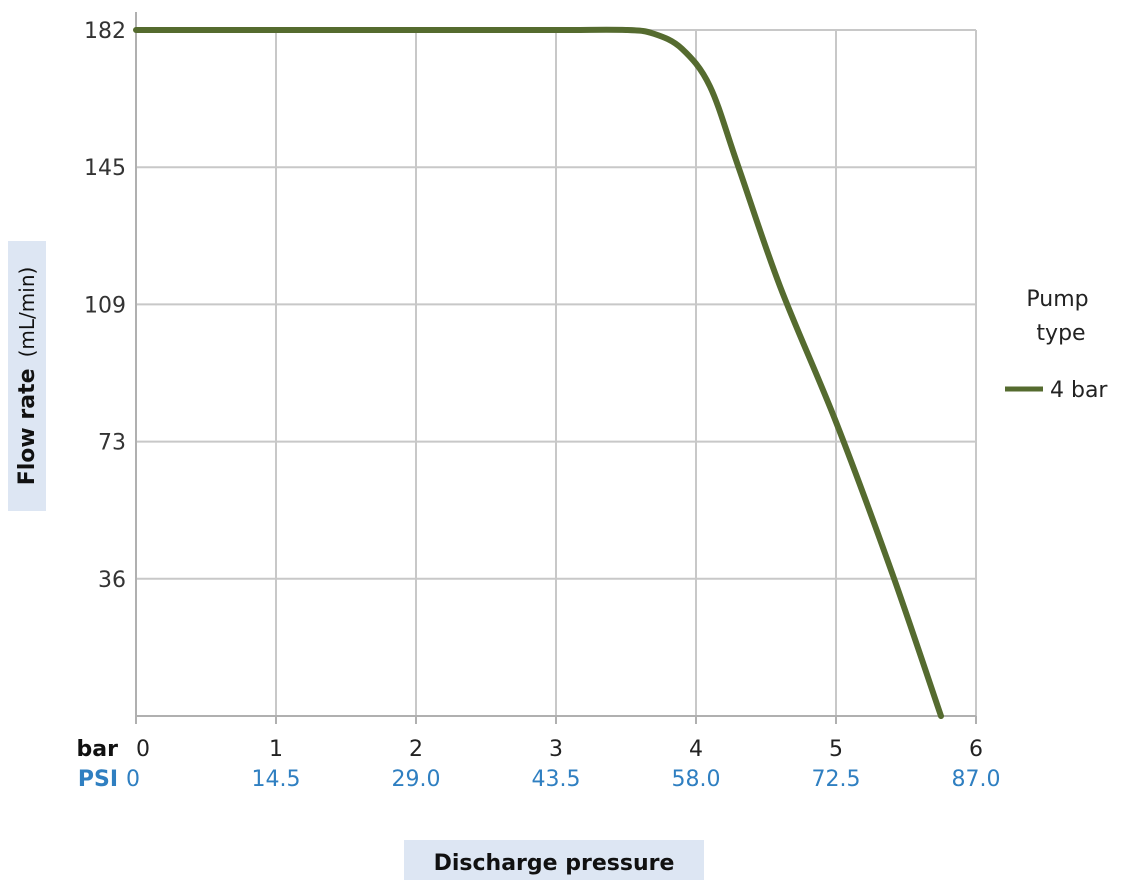  I want to click on x-axis-title-group: Discharge pressure, so click(554, 860).